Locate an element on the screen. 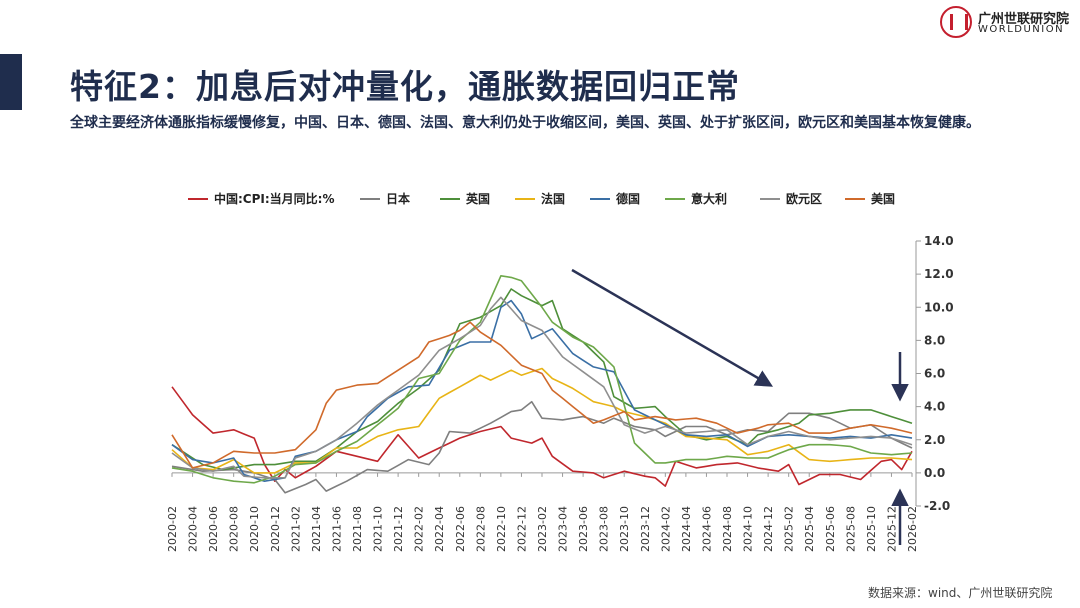 Image resolution: width=1080 pixels, height=608 pixels. x-tick-label: 2025-10 is located at coordinates (871, 529).